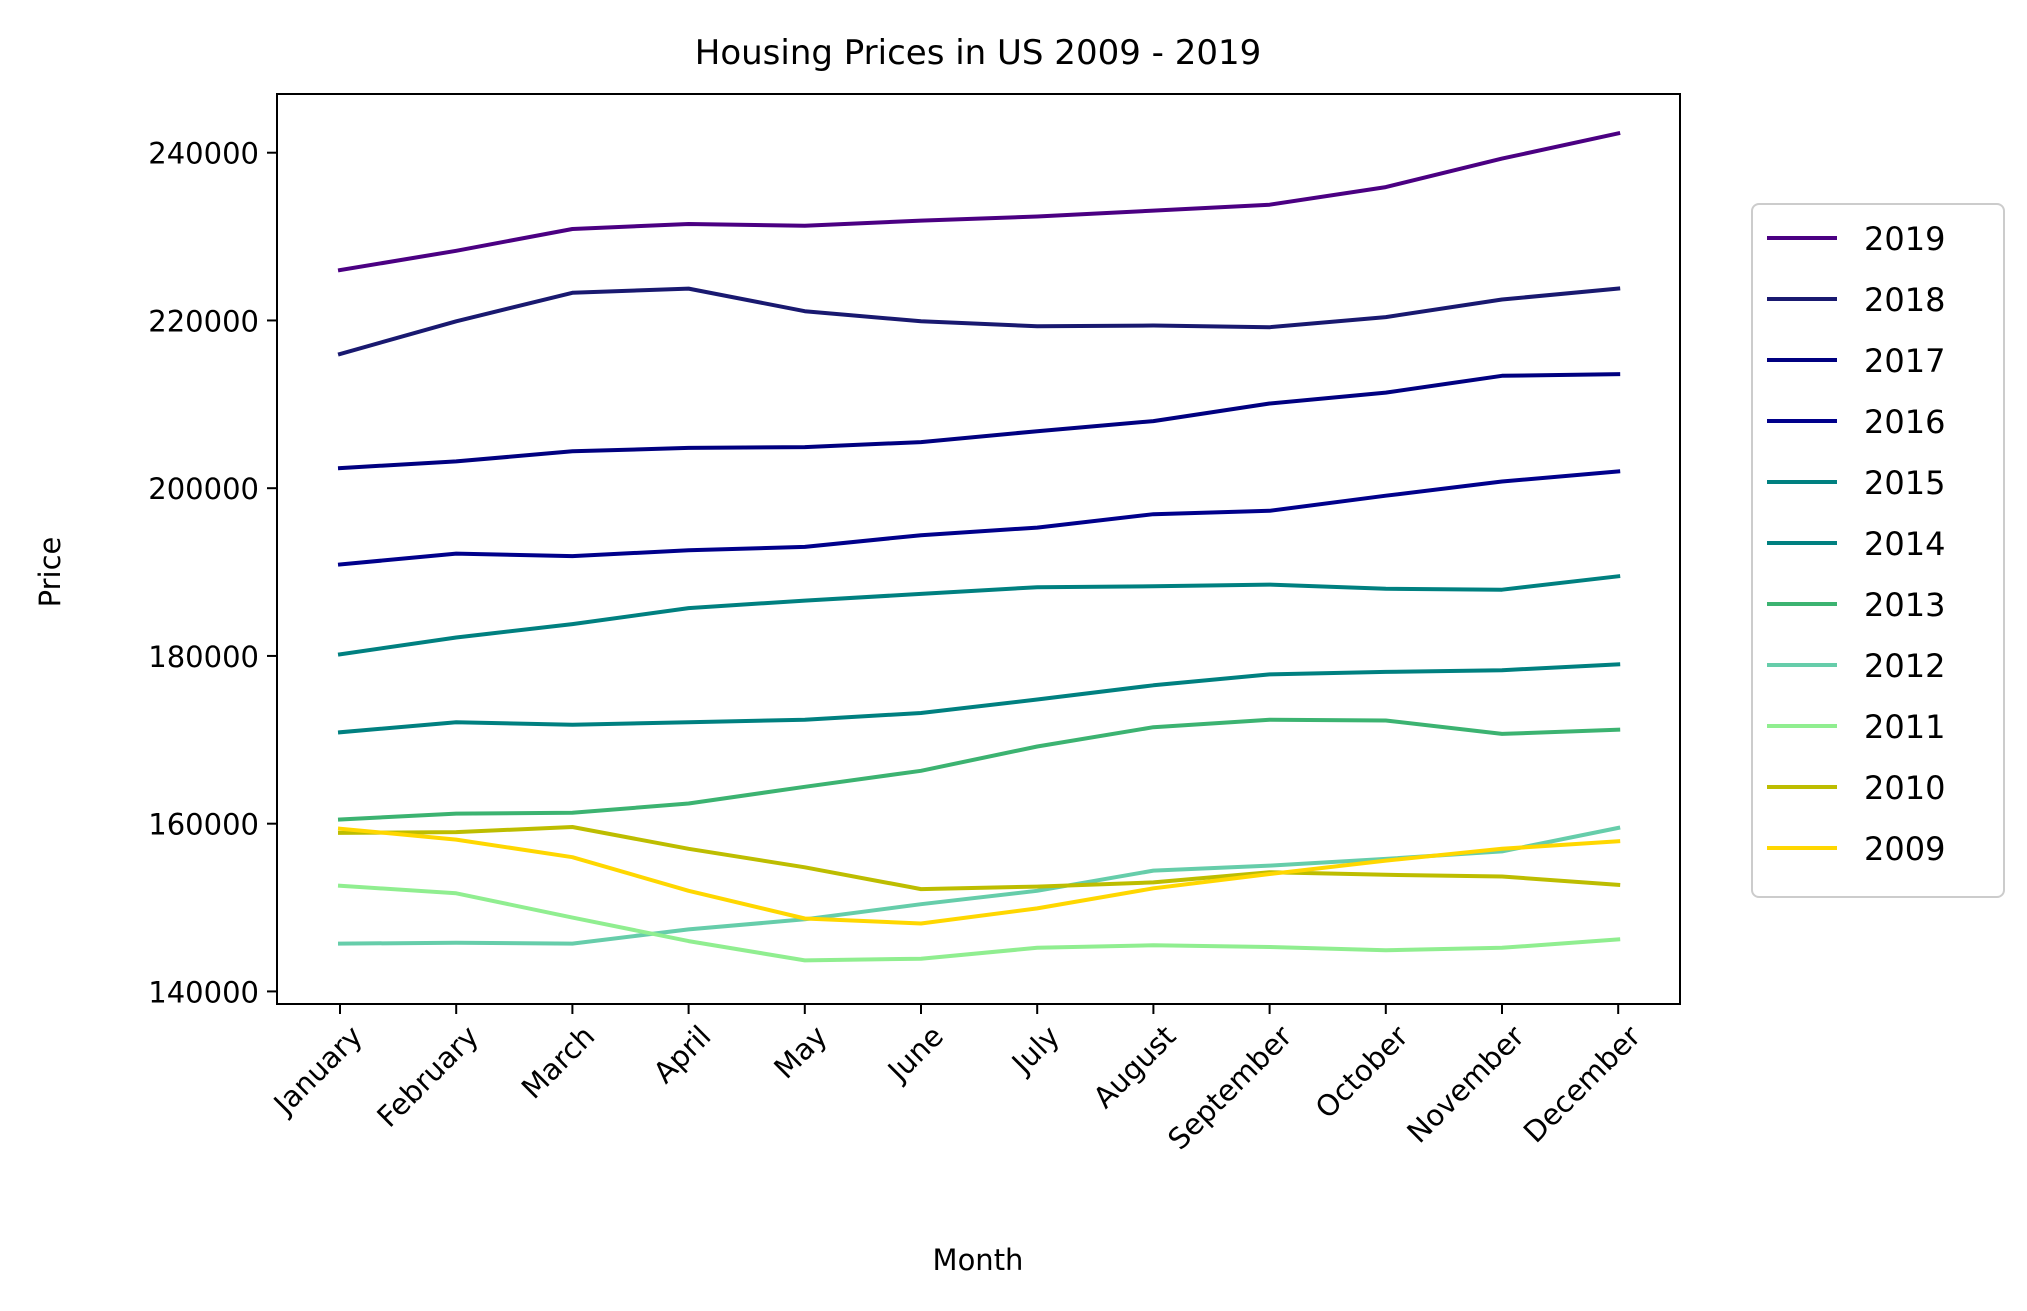  Describe the element at coordinates (1904, 544) in the screenshot. I see `legend-label-2014: 2014` at that location.